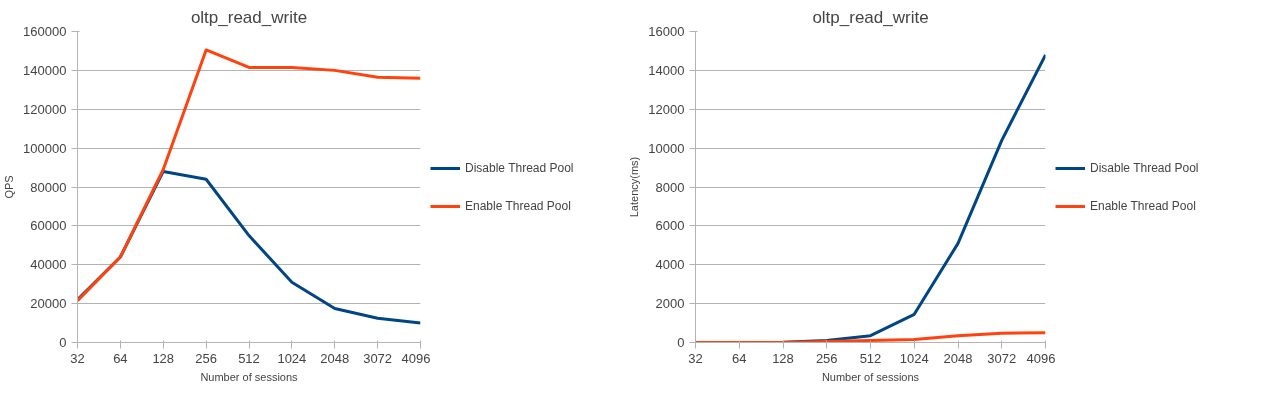  I want to click on y-tick-label: 2000, so click(670, 304).